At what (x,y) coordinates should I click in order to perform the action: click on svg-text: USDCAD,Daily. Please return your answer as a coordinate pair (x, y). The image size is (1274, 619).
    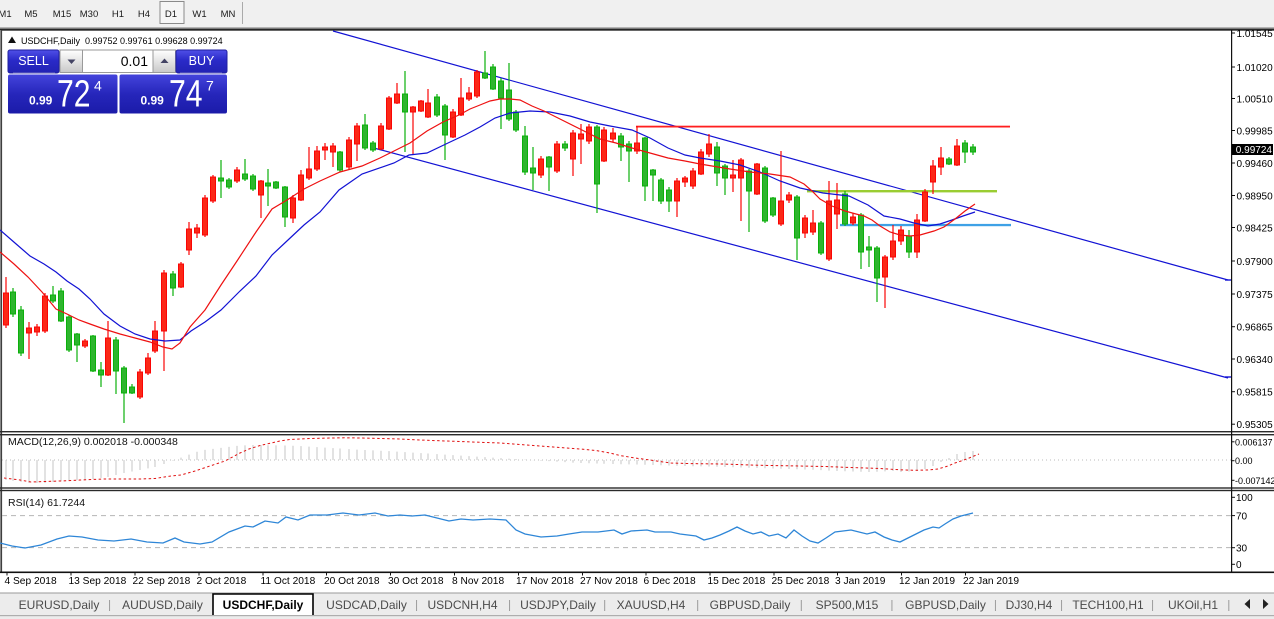
    Looking at the image, I should click on (366, 605).